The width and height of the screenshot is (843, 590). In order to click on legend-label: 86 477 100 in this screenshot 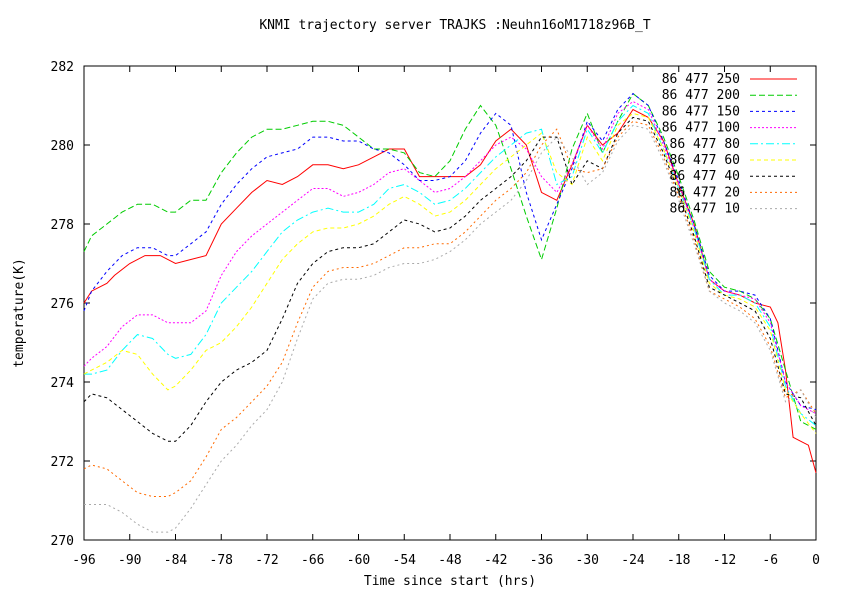, I will do `click(701, 128)`.